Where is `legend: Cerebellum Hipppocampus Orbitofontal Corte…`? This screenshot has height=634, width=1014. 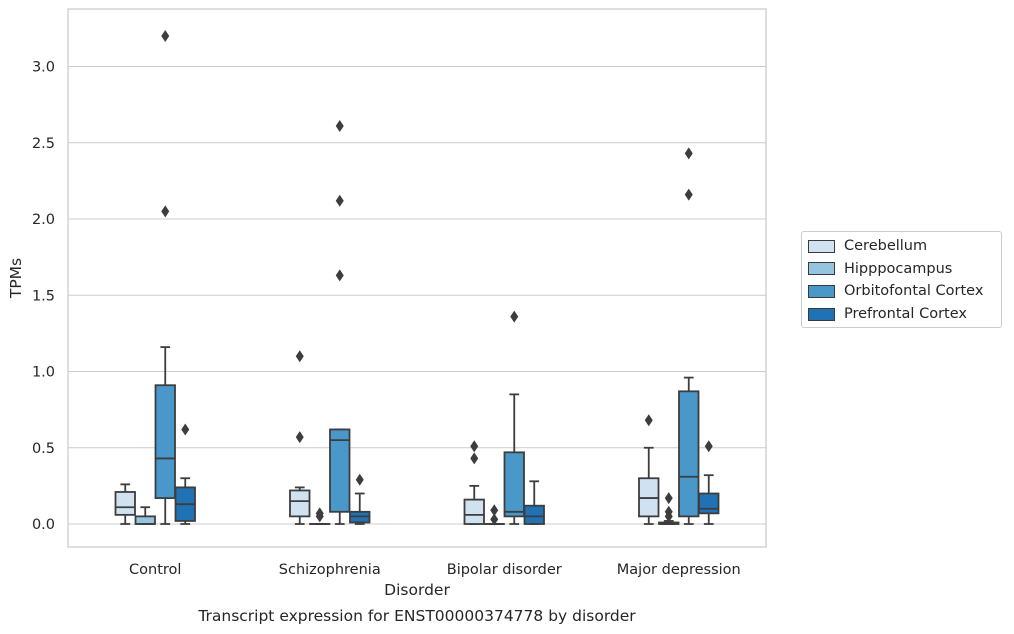
legend: Cerebellum Hipppocampus Orbitofontal Corte… is located at coordinates (901, 280).